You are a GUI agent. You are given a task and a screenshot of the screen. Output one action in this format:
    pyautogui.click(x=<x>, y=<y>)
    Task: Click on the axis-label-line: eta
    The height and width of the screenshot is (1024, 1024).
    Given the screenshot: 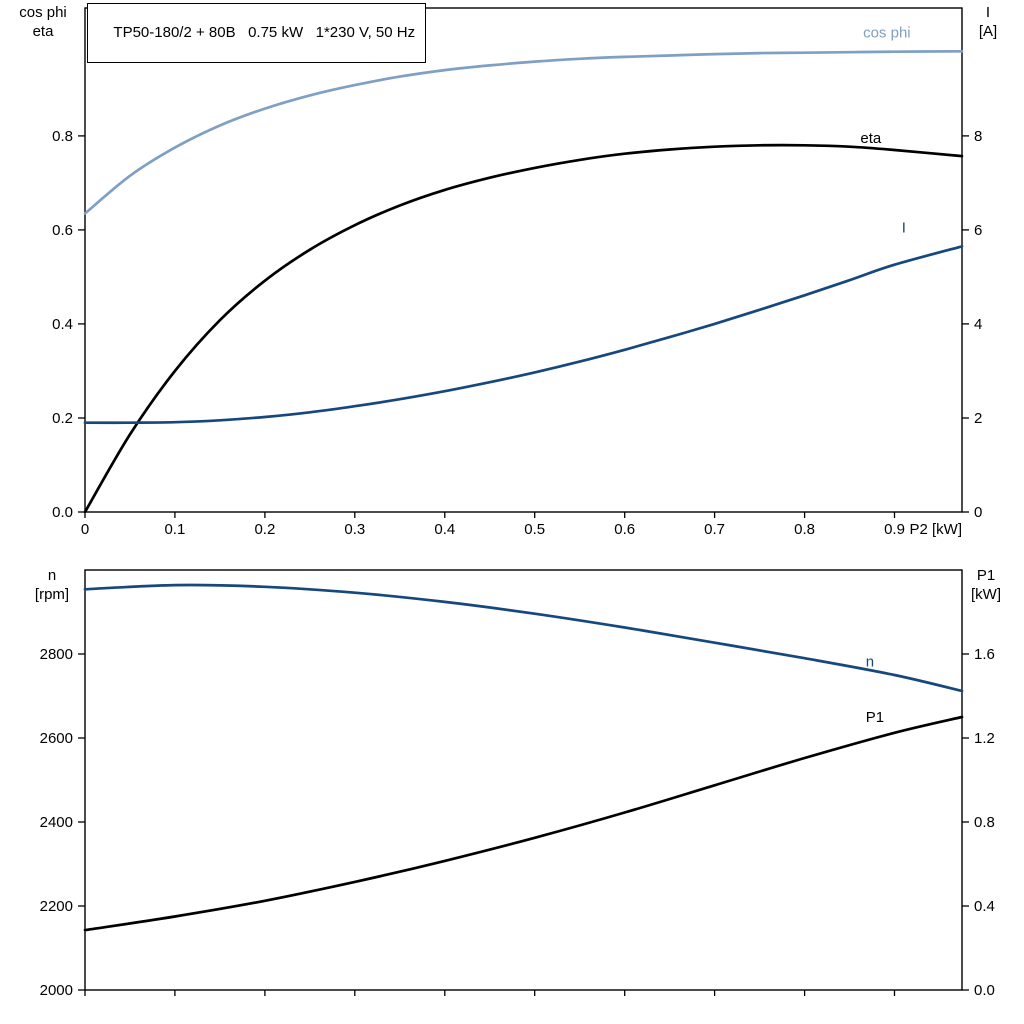 What is the action you would take?
    pyautogui.click(x=43, y=31)
    